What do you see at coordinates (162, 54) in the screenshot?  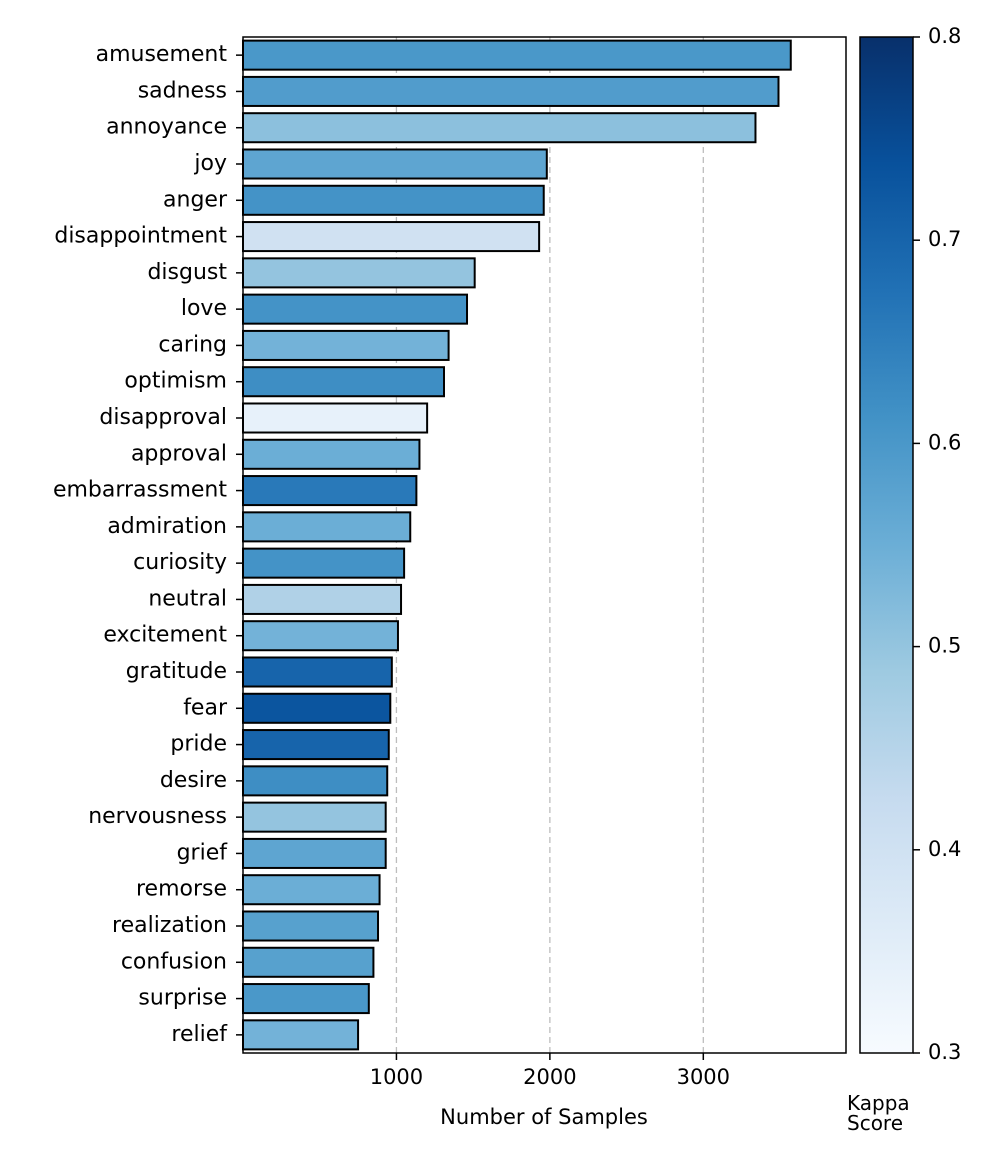 I see `category-label: amusement` at bounding box center [162, 54].